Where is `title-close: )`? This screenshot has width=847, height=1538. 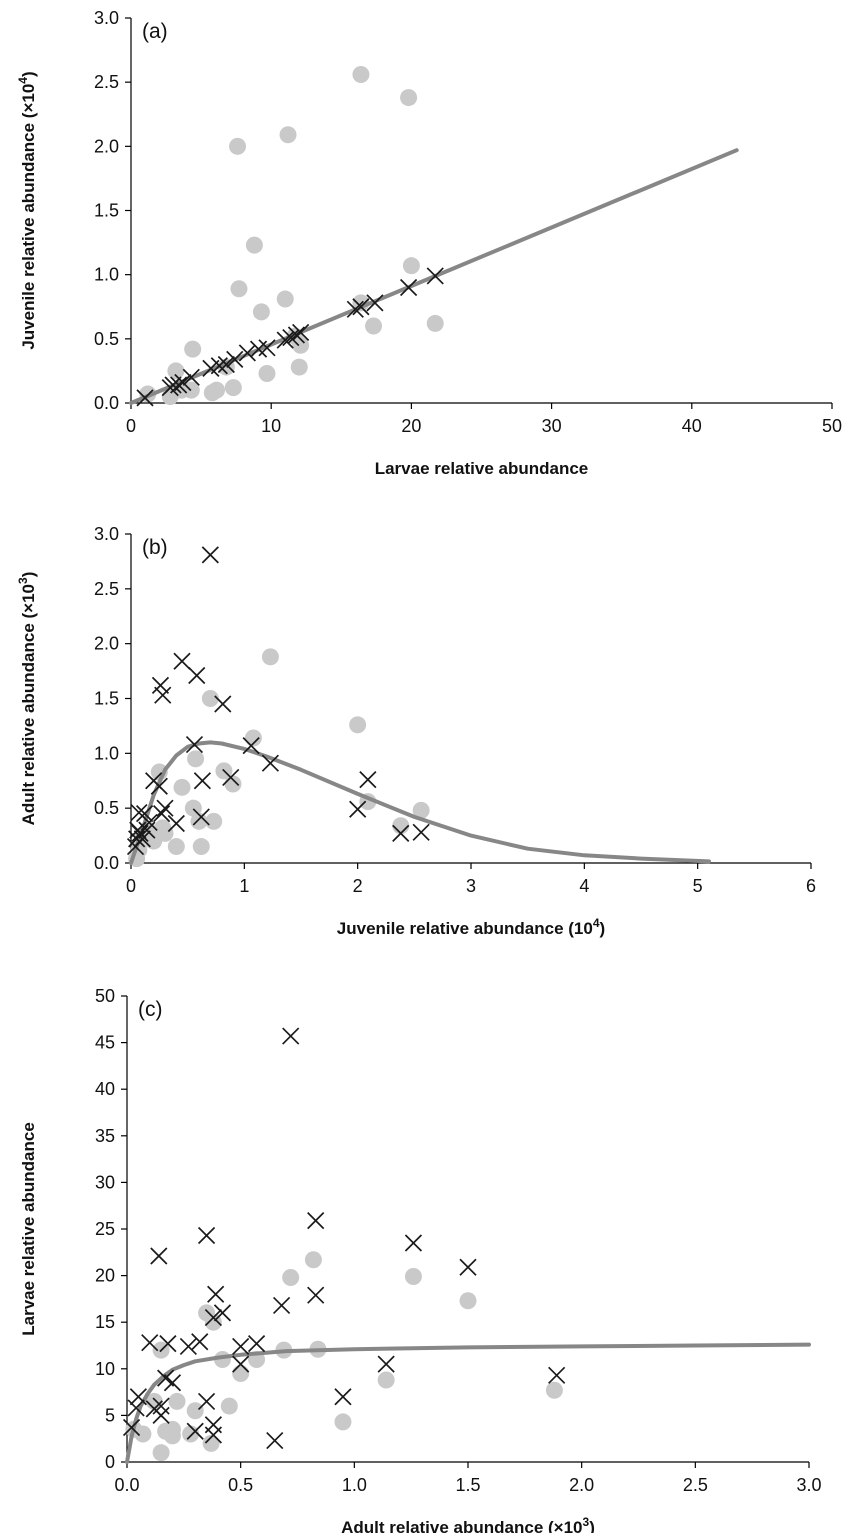
title-close: ) is located at coordinates (592, 1525).